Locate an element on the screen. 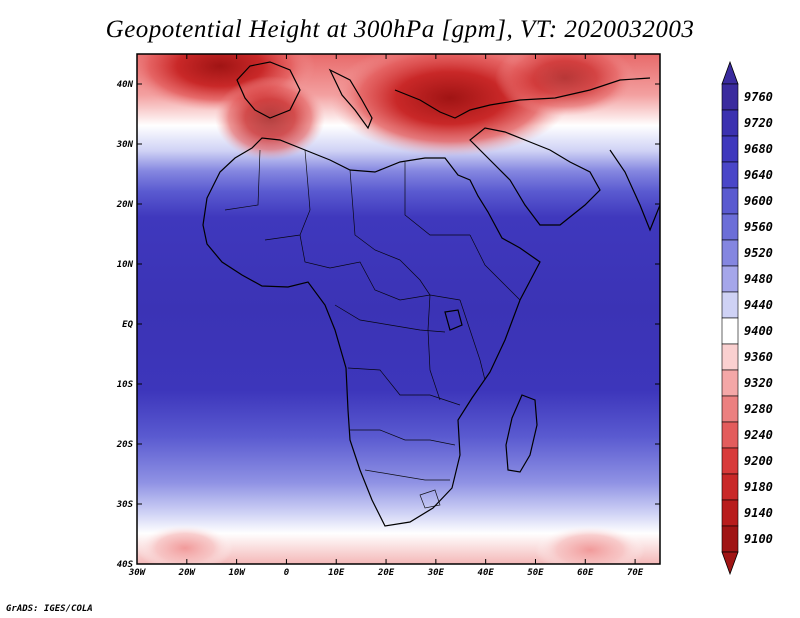 This screenshot has height=618, width=800. lon-label: 40E is located at coordinates (486, 573).